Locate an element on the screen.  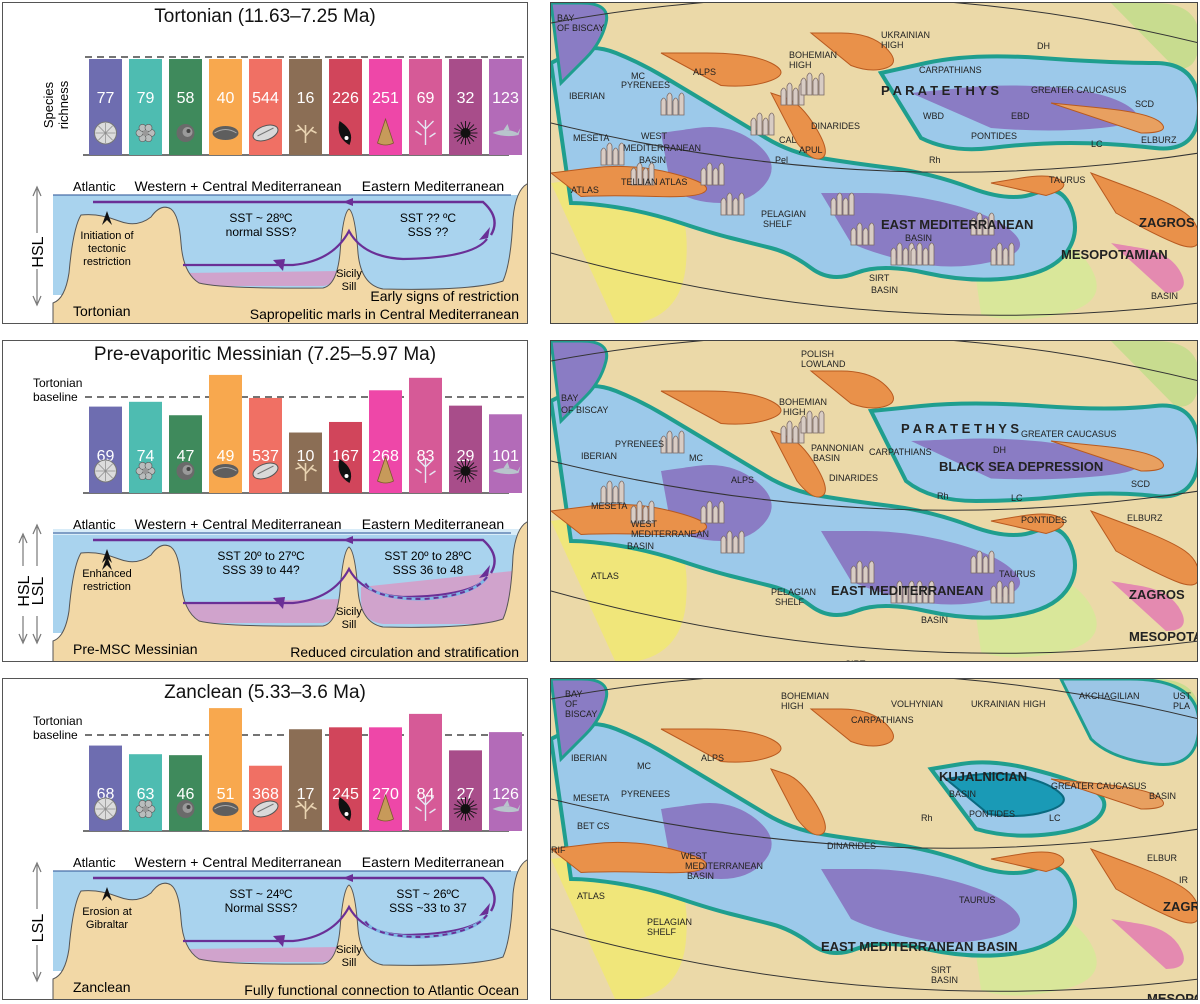
bar: 544 is located at coordinates (265, 107).